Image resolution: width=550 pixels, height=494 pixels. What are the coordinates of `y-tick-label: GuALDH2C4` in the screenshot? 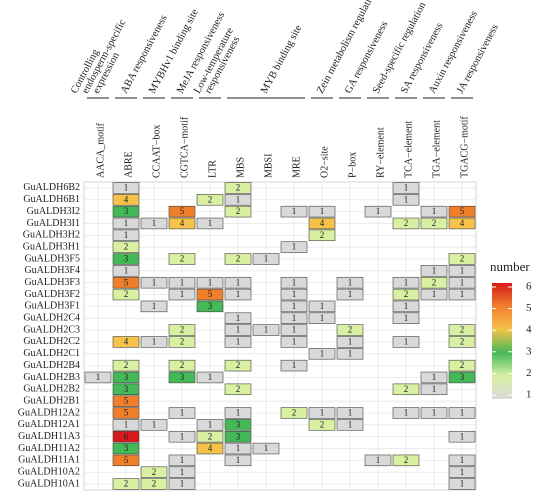 It's located at (51, 318).